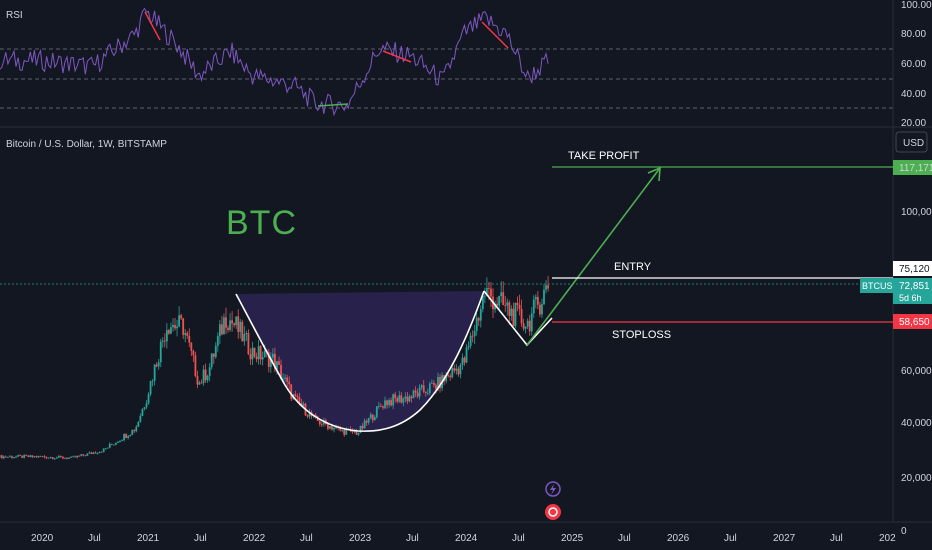 The width and height of the screenshot is (932, 550). Describe the element at coordinates (915, 168) in the screenshot. I see `take-profit-price: 117,171` at that location.